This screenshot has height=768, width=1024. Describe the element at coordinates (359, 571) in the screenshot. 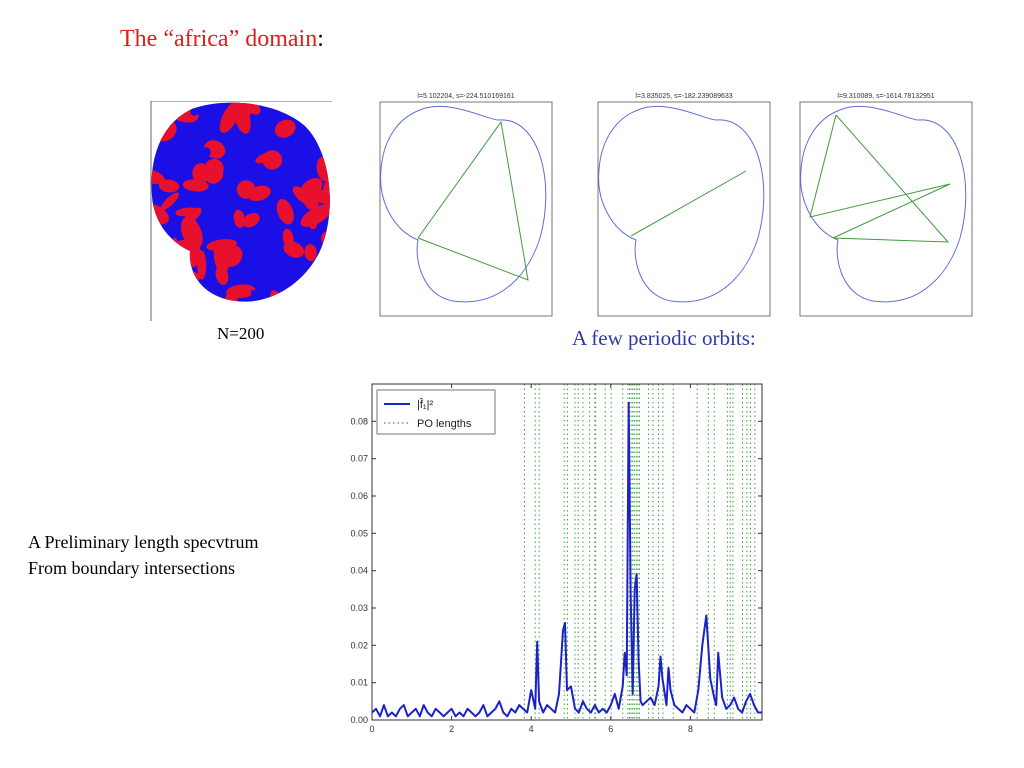

I see `y-tick-label: 0.04` at that location.